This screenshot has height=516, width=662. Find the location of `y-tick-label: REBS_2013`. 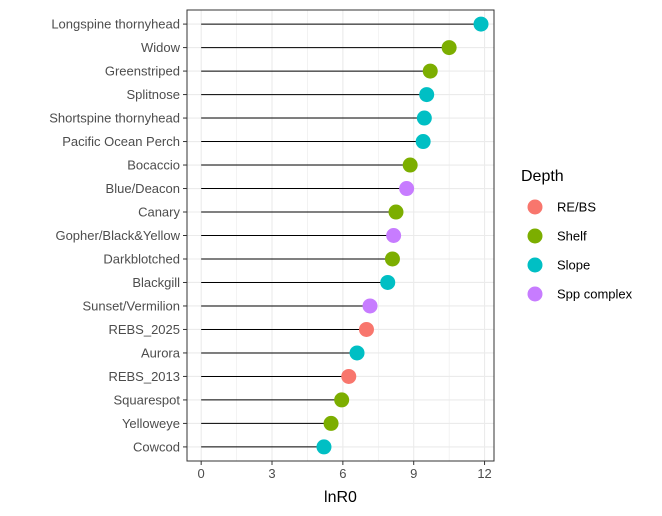

y-tick-label: REBS_2013 is located at coordinates (144, 376).